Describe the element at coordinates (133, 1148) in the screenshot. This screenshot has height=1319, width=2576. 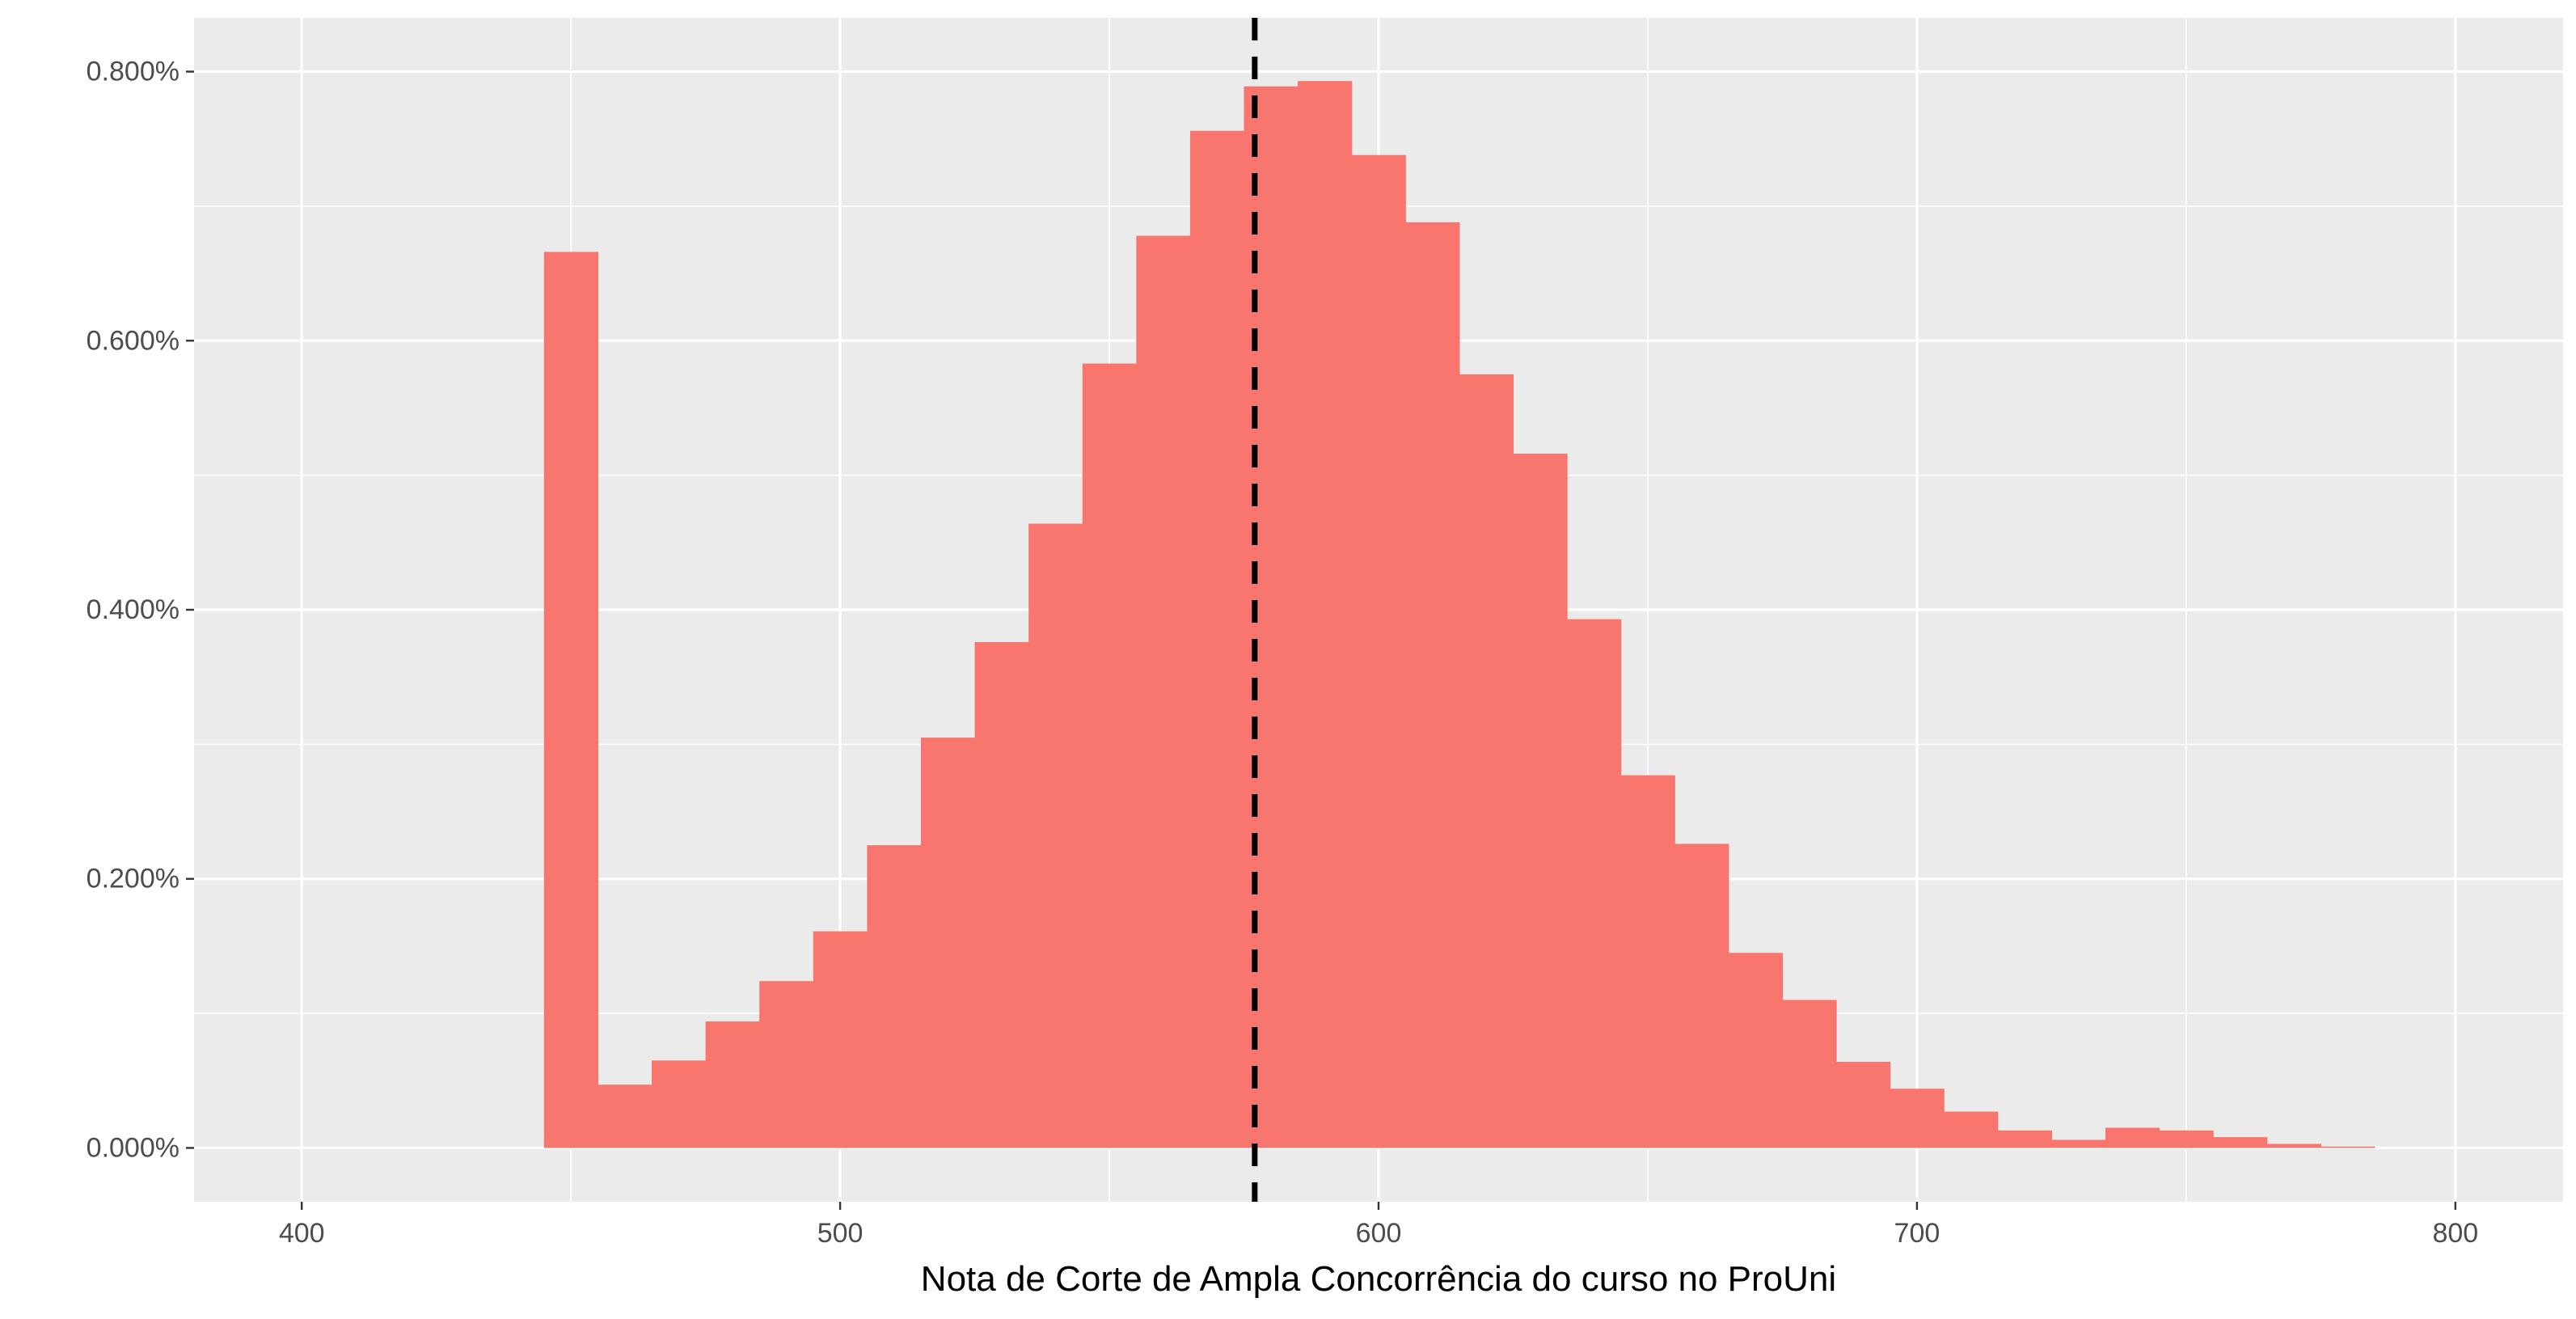
I see `y-tick-label: 0.000%` at that location.